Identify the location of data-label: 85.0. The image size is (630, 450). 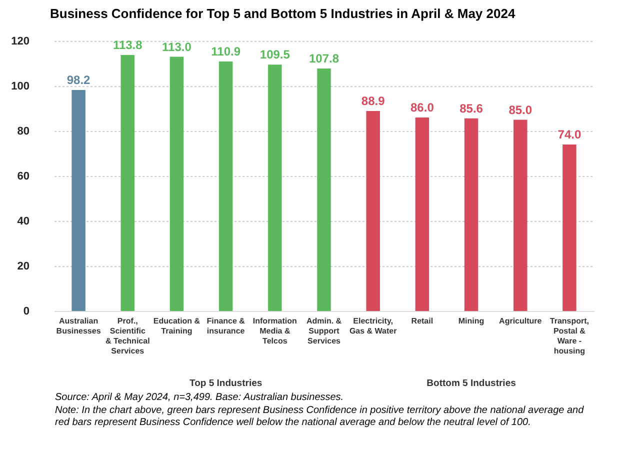
(520, 109).